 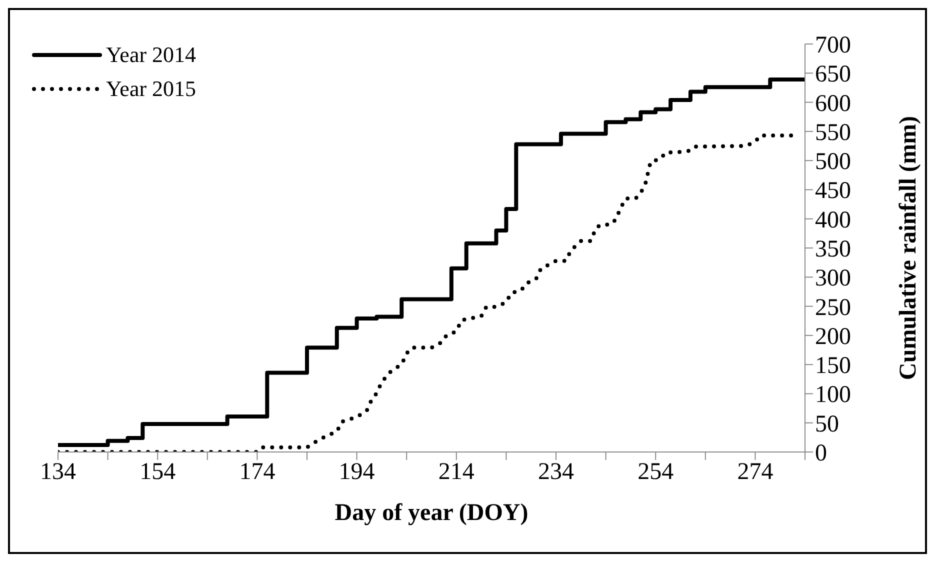 What do you see at coordinates (833, 337) in the screenshot?
I see `y-tick-label: 200` at bounding box center [833, 337].